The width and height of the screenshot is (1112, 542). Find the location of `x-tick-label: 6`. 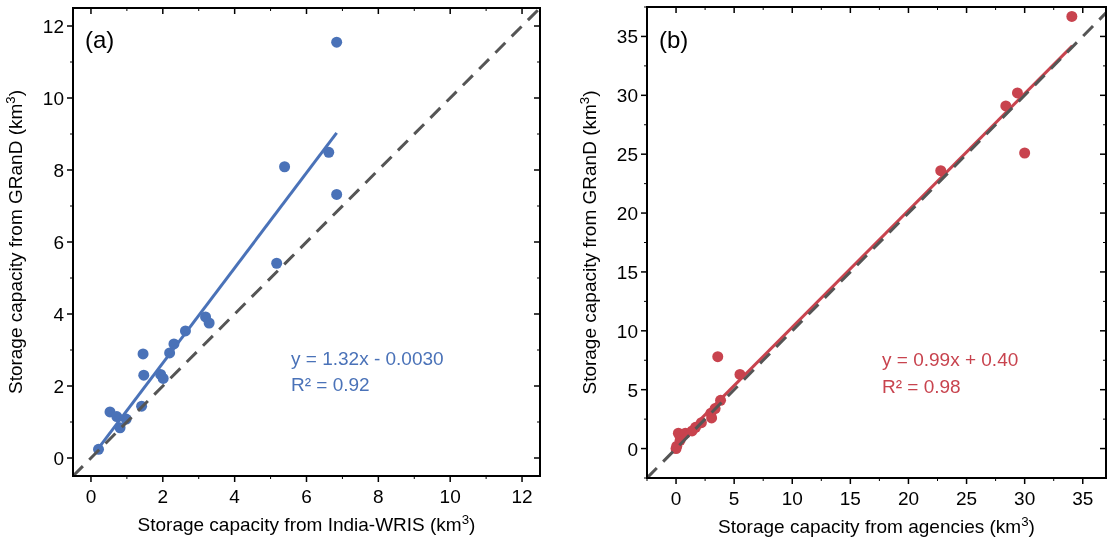

x-tick-label: 6 is located at coordinates (306, 496).